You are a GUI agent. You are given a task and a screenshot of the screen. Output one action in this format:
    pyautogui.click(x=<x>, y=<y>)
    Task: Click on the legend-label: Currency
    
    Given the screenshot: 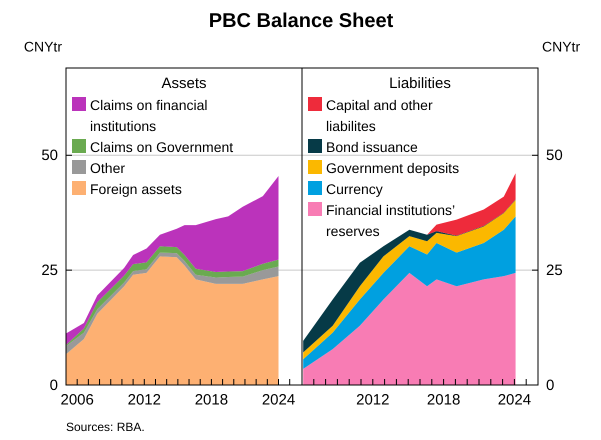 What is the action you would take?
    pyautogui.click(x=354, y=189)
    